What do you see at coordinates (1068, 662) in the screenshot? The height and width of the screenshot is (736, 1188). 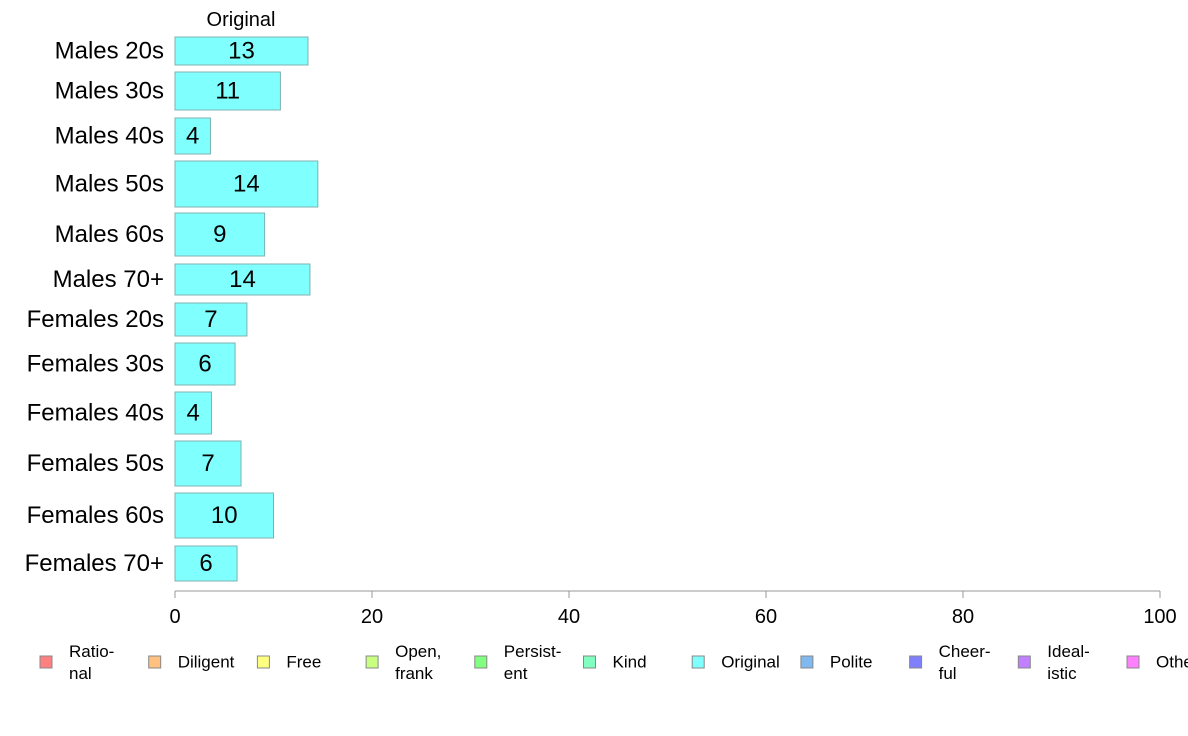 I see `legend-label: Ideal-istic` at bounding box center [1068, 662].